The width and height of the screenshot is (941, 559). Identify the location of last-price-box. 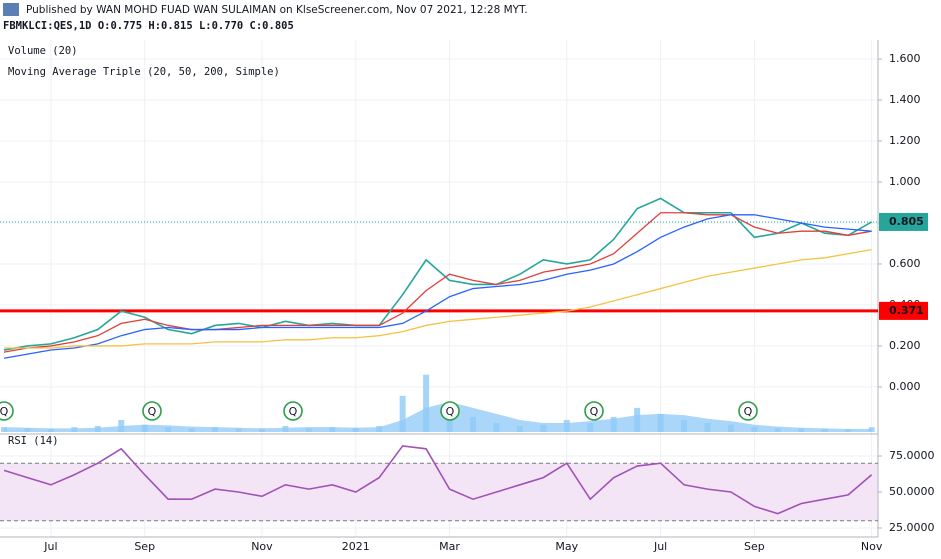
(903, 221).